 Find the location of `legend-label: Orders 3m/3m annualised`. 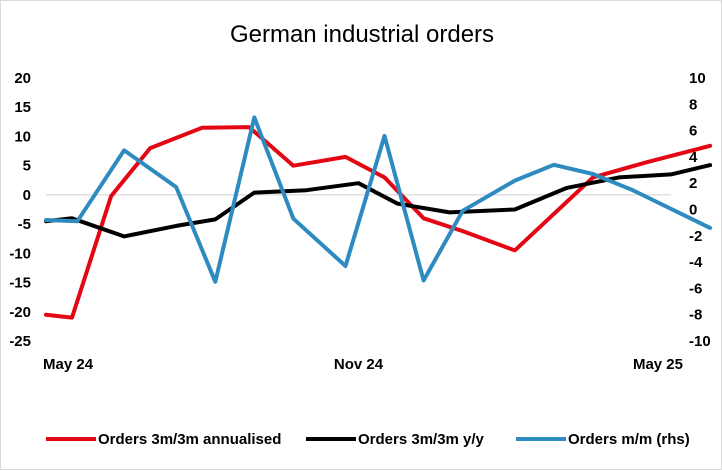

legend-label: Orders 3m/3m annualised is located at coordinates (189, 439).